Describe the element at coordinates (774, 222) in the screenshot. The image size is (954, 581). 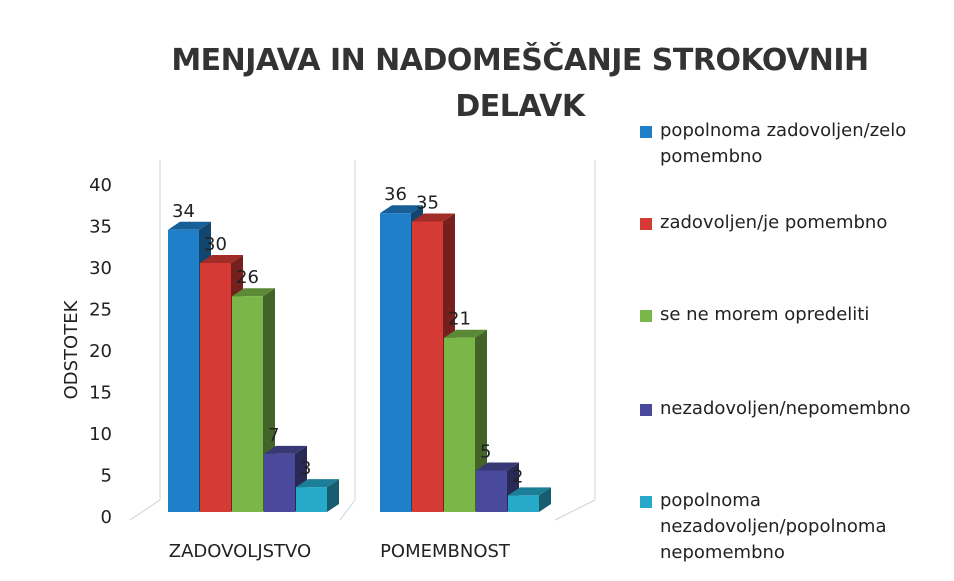
I see `legend-label: zadovoljen/je pomembno` at that location.